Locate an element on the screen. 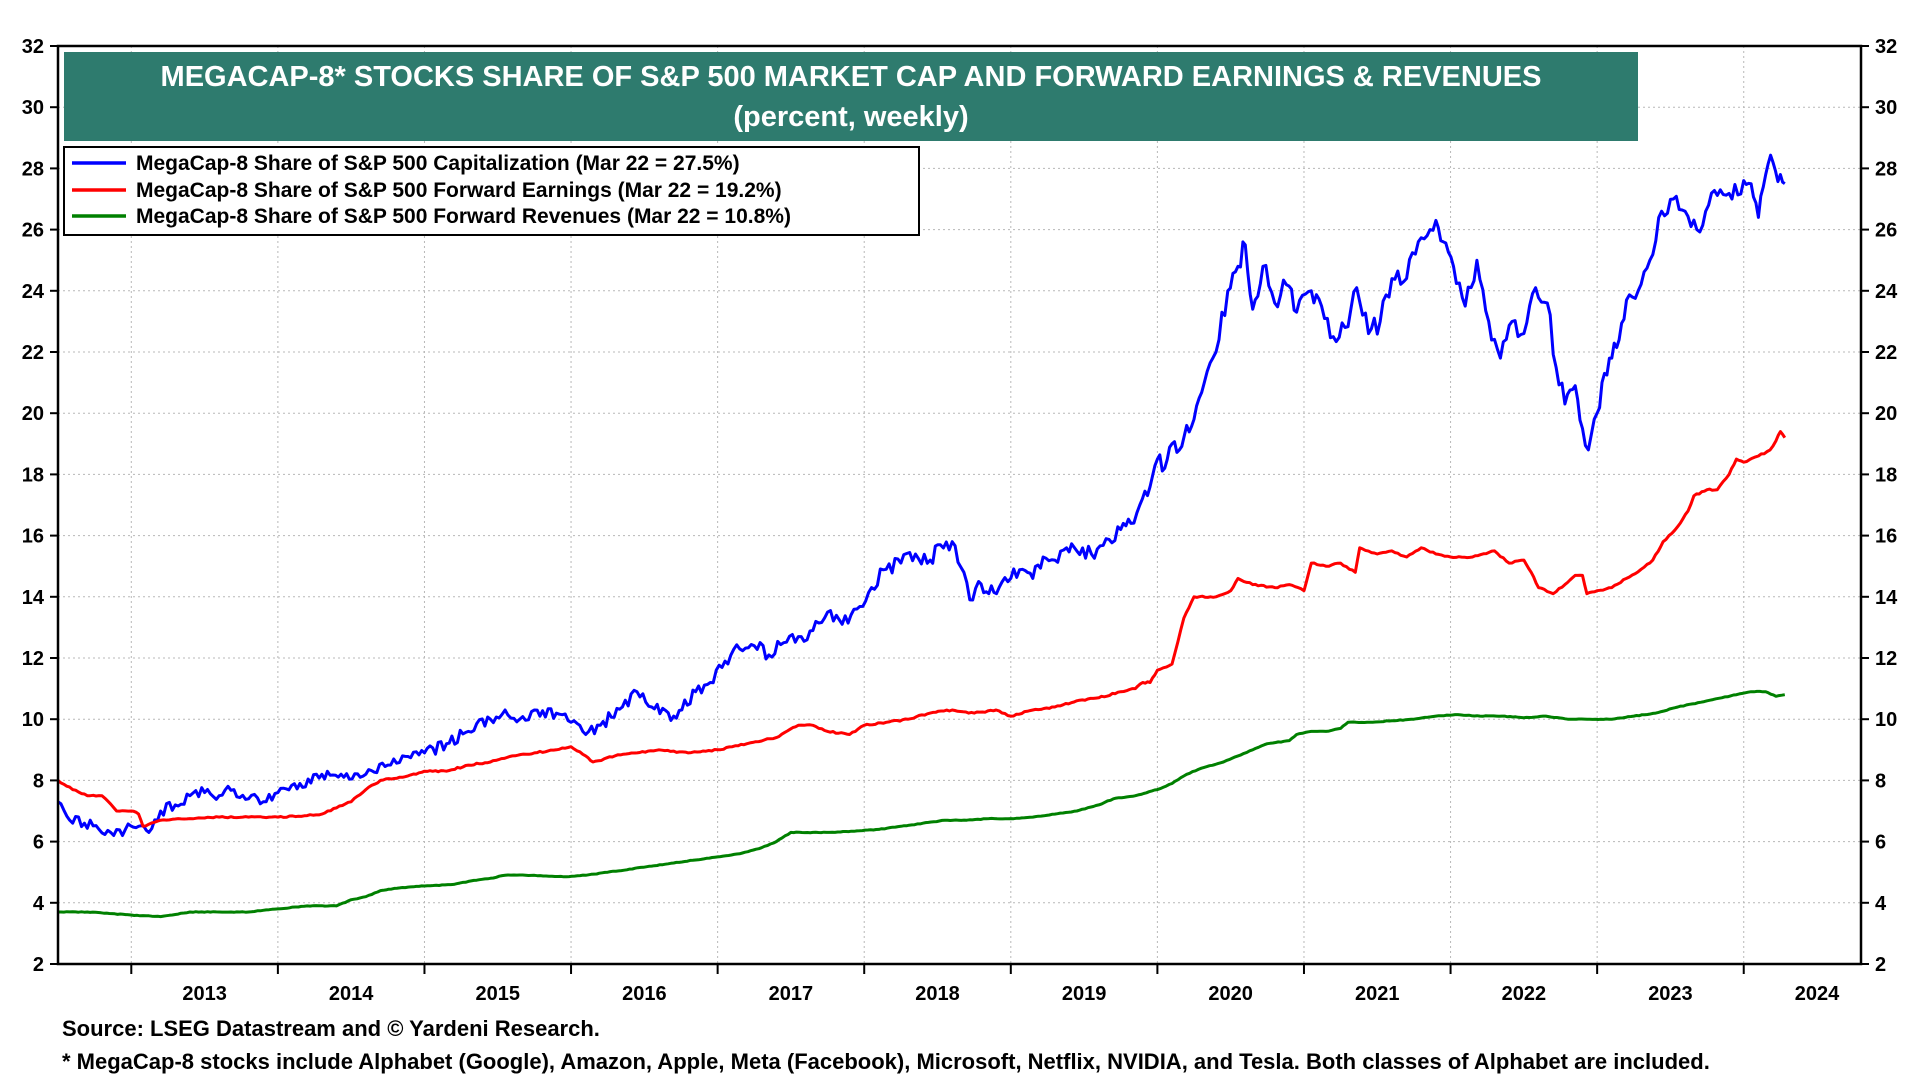 The image size is (1920, 1080). x-tick-label: 2020 is located at coordinates (1230, 994).